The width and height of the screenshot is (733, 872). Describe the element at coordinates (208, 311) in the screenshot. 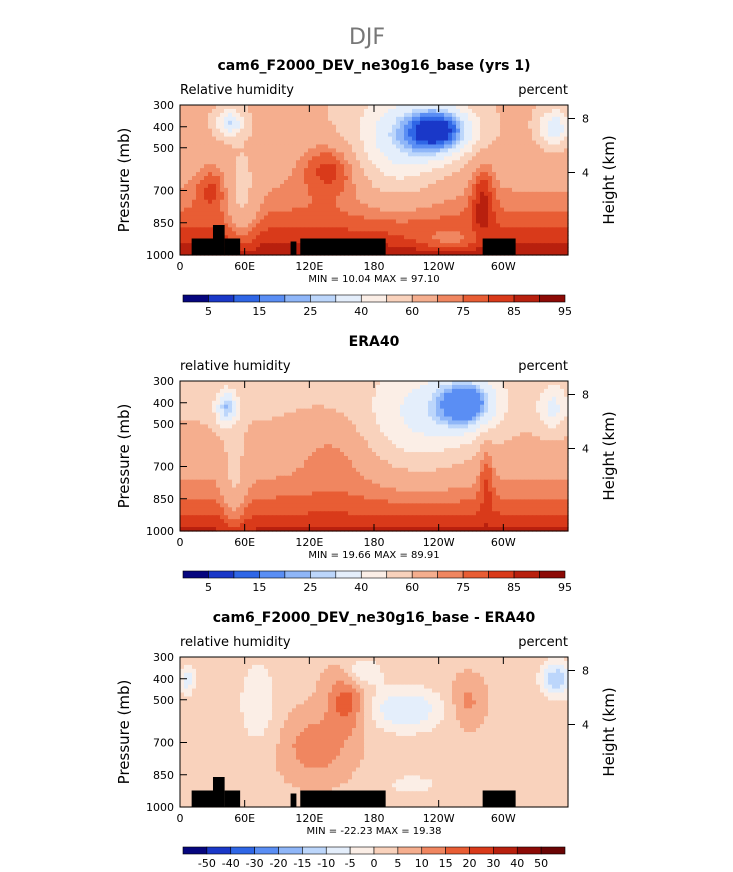

I see `colorbar-label: 5` at that location.